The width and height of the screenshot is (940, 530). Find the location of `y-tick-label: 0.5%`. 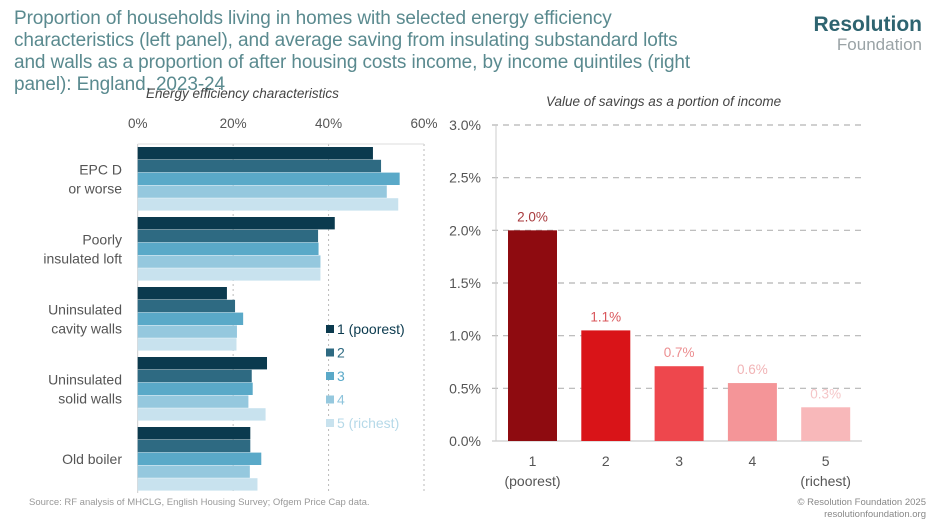

y-tick-label: 0.5% is located at coordinates (465, 388).